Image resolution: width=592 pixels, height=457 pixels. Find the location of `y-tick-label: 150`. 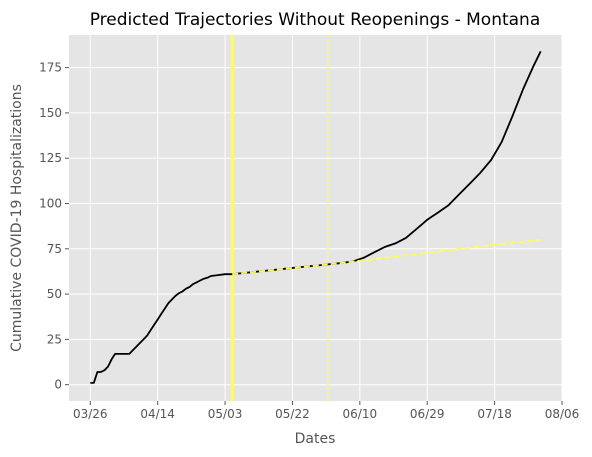

y-tick-label: 150 is located at coordinates (50, 113).